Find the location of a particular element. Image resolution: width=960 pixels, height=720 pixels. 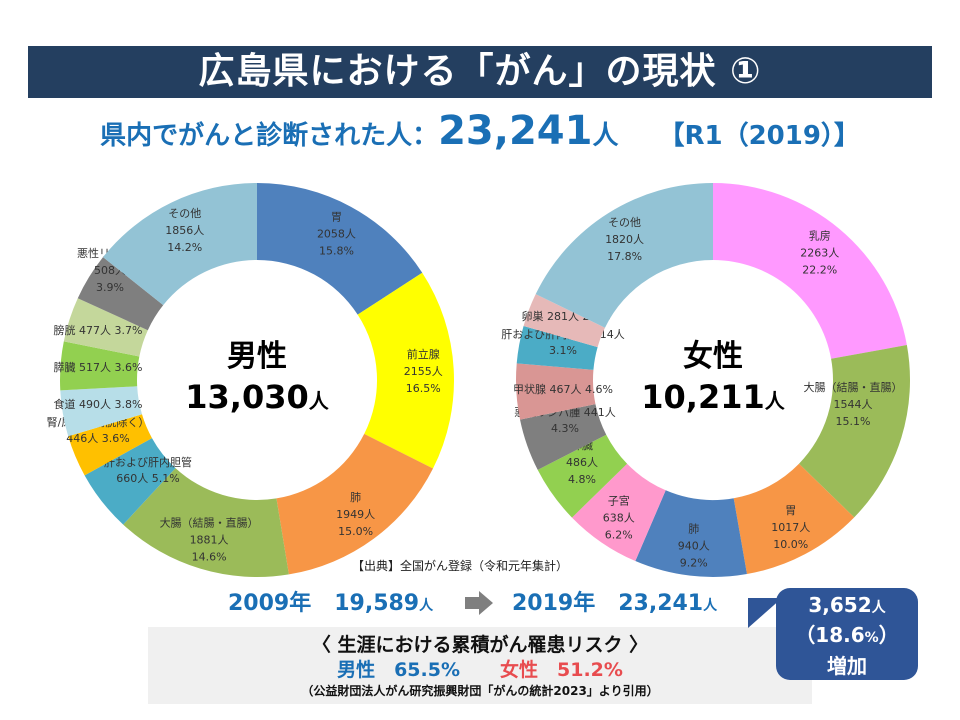

female-slice-label-line: 3.1% is located at coordinates (563, 350).